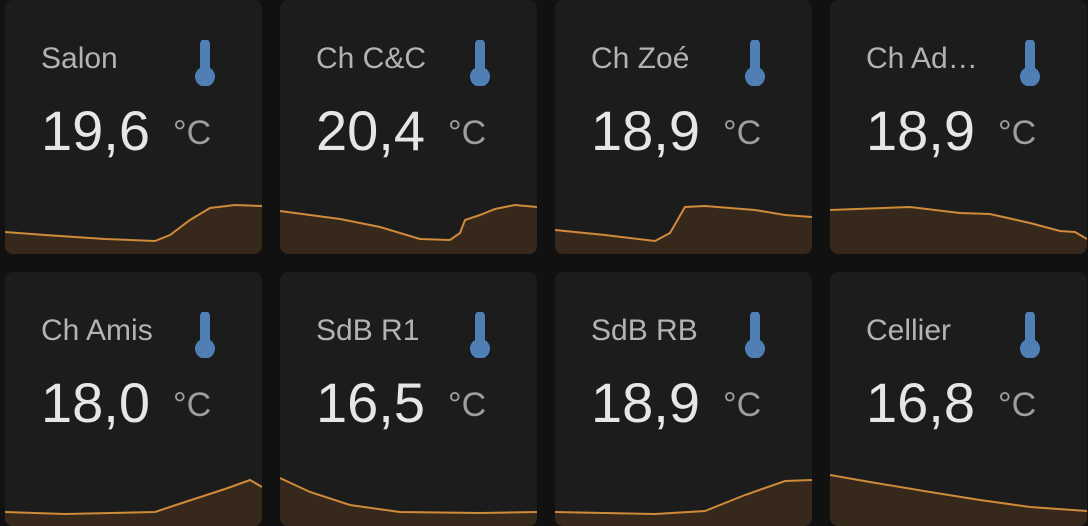  I want to click on sensor-name: Ch C&C, so click(371, 58).